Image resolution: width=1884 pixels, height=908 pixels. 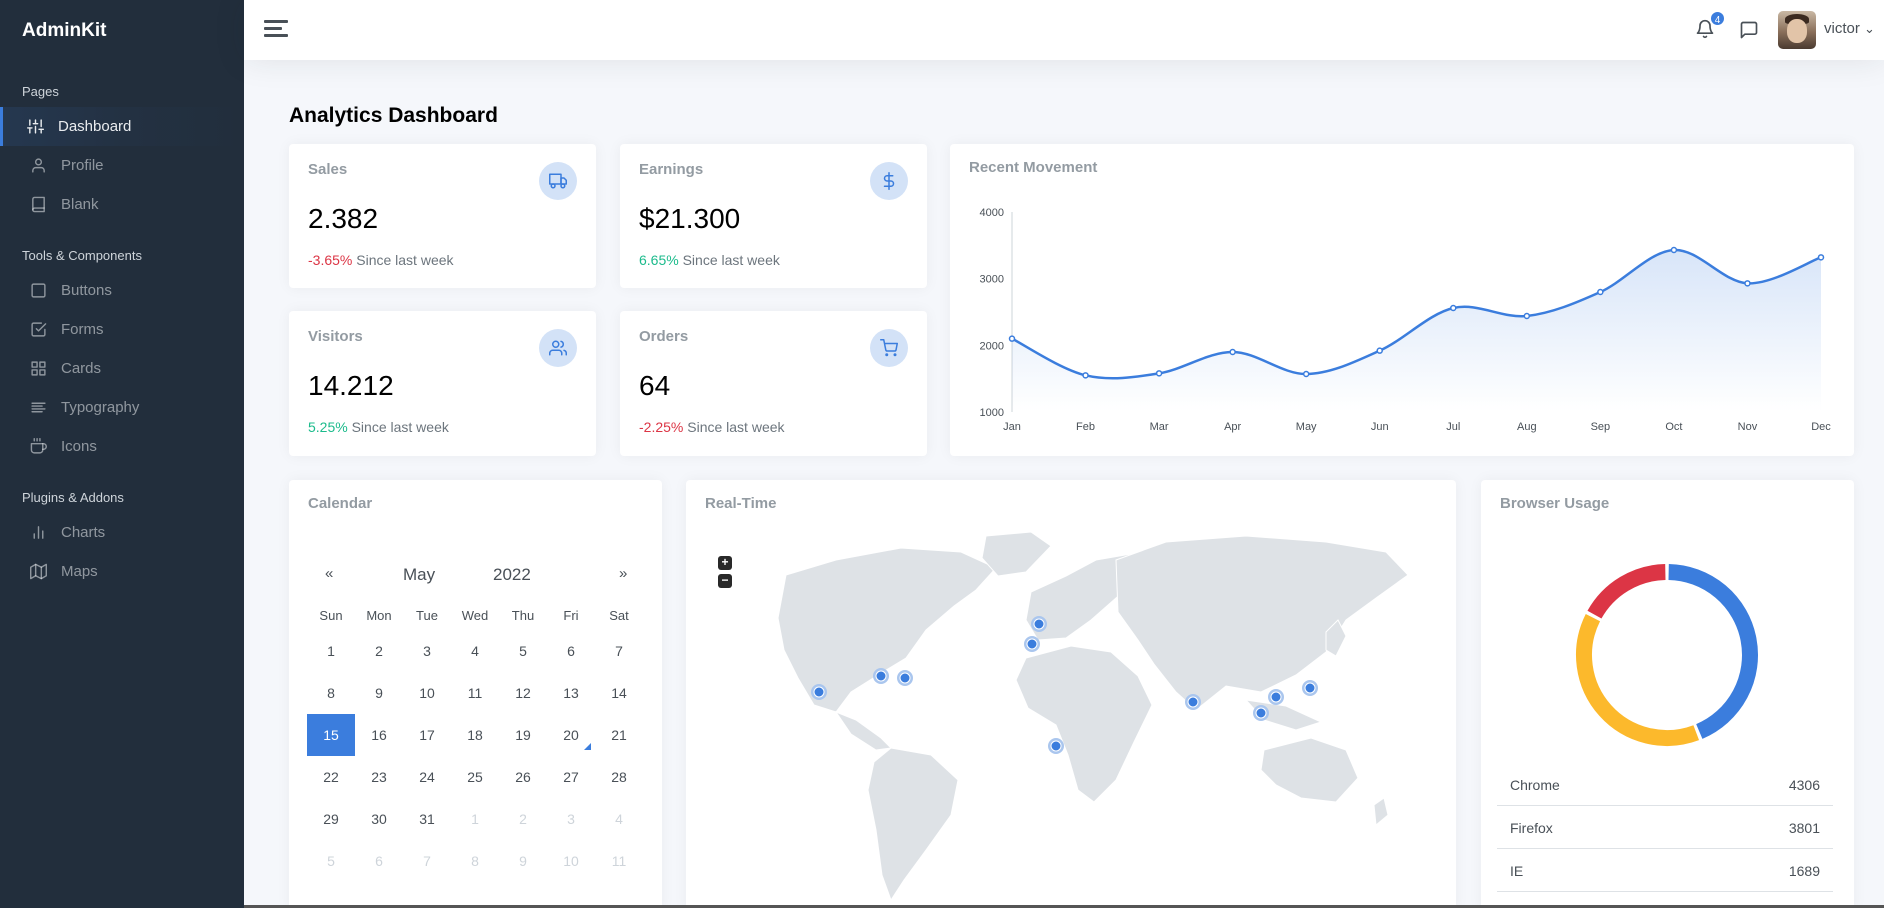 I want to click on sidebar-item-buttons: Buttons, so click(x=122, y=290).